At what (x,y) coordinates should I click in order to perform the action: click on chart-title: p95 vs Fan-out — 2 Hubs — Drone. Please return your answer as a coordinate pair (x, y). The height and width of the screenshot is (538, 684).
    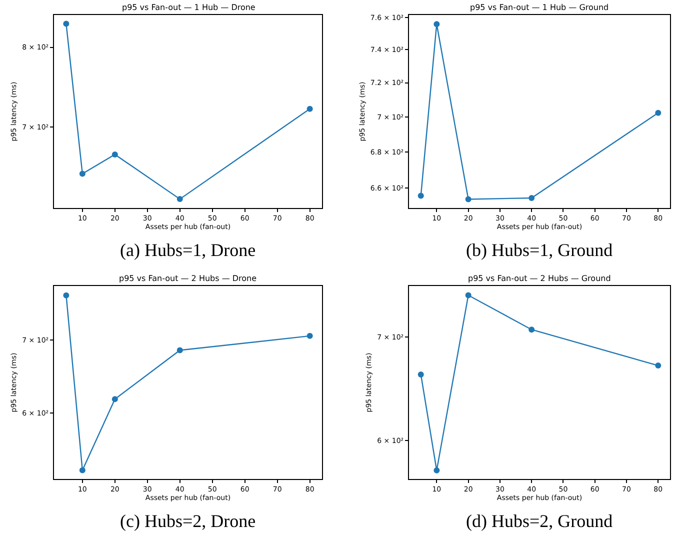
    Looking at the image, I should click on (188, 278).